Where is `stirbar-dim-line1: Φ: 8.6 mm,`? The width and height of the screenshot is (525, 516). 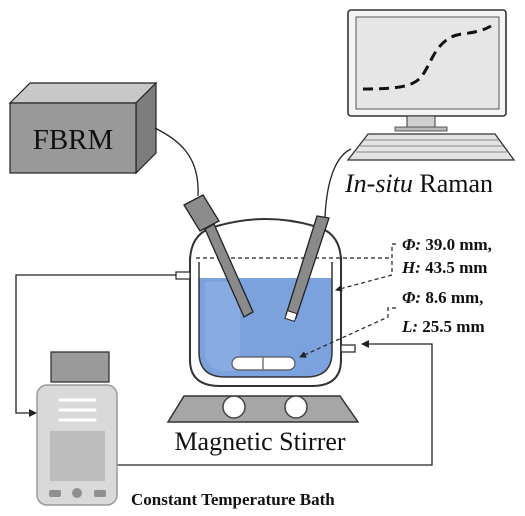
stirbar-dim-line1: Φ: 8.6 mm, is located at coordinates (442, 297).